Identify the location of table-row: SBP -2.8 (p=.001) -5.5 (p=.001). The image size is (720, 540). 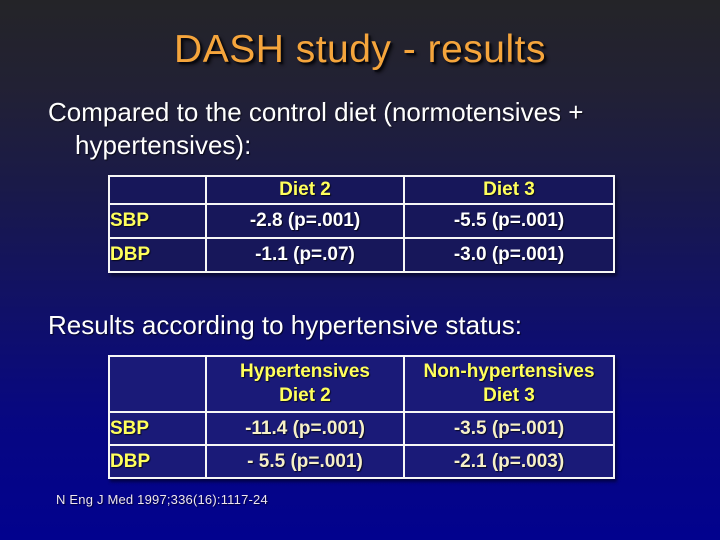
(361, 221).